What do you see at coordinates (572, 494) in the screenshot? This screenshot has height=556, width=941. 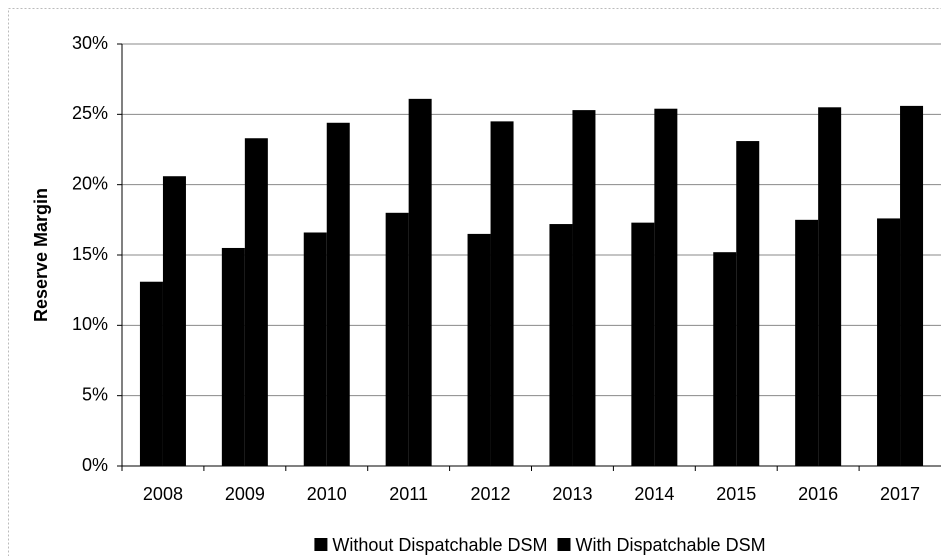 I see `x-tick-label: 2013` at bounding box center [572, 494].